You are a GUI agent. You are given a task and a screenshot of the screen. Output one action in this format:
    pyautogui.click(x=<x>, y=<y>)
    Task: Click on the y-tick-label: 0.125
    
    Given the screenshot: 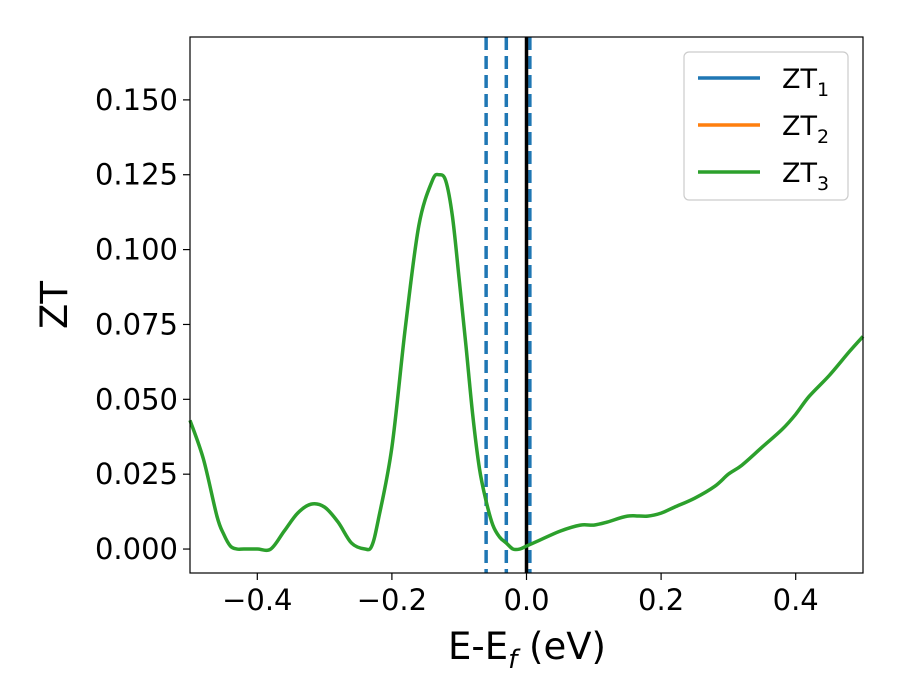 What is the action you would take?
    pyautogui.click(x=136, y=175)
    